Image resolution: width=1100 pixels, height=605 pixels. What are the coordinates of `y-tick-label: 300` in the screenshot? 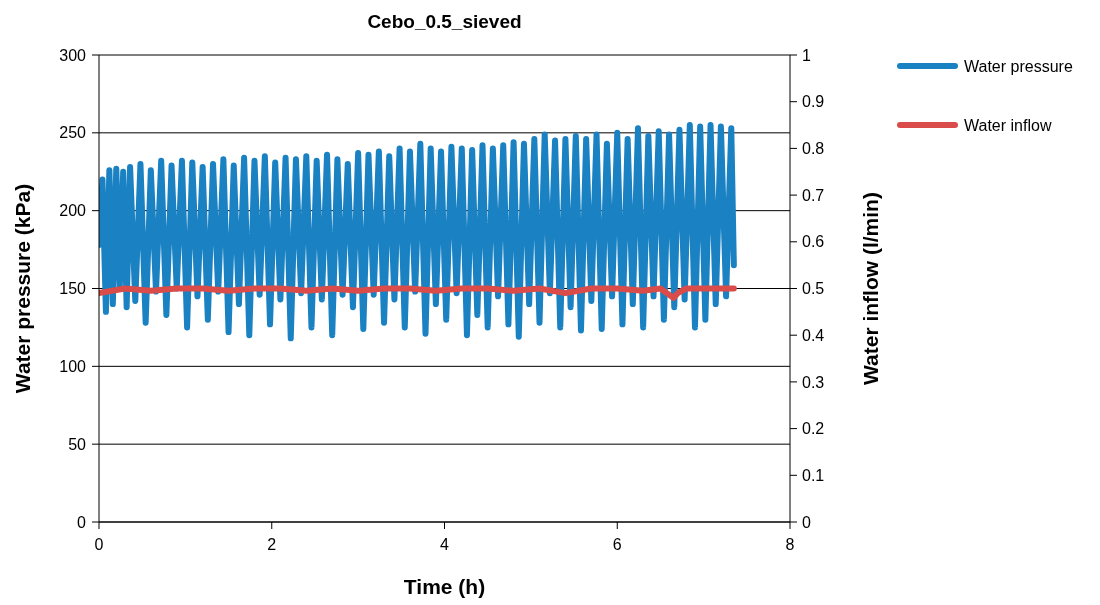 It's located at (73, 55).